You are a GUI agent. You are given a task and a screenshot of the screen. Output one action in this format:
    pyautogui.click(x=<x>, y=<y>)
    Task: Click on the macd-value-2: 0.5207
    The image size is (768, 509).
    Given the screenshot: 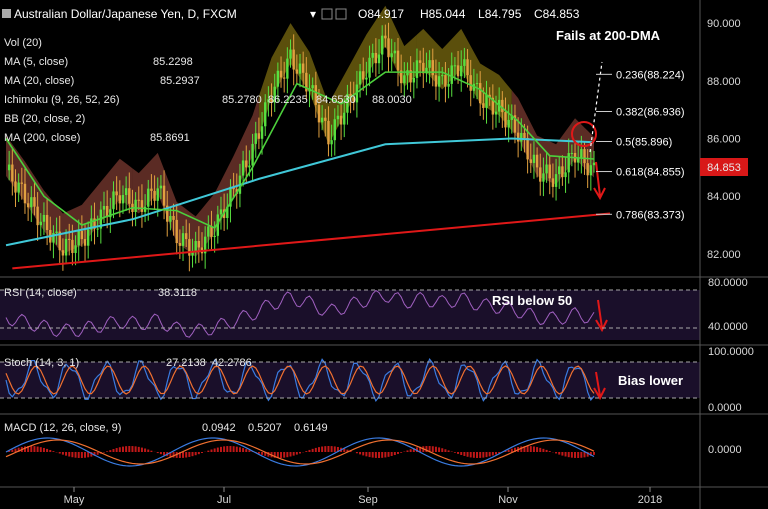 What is the action you would take?
    pyautogui.click(x=265, y=428)
    